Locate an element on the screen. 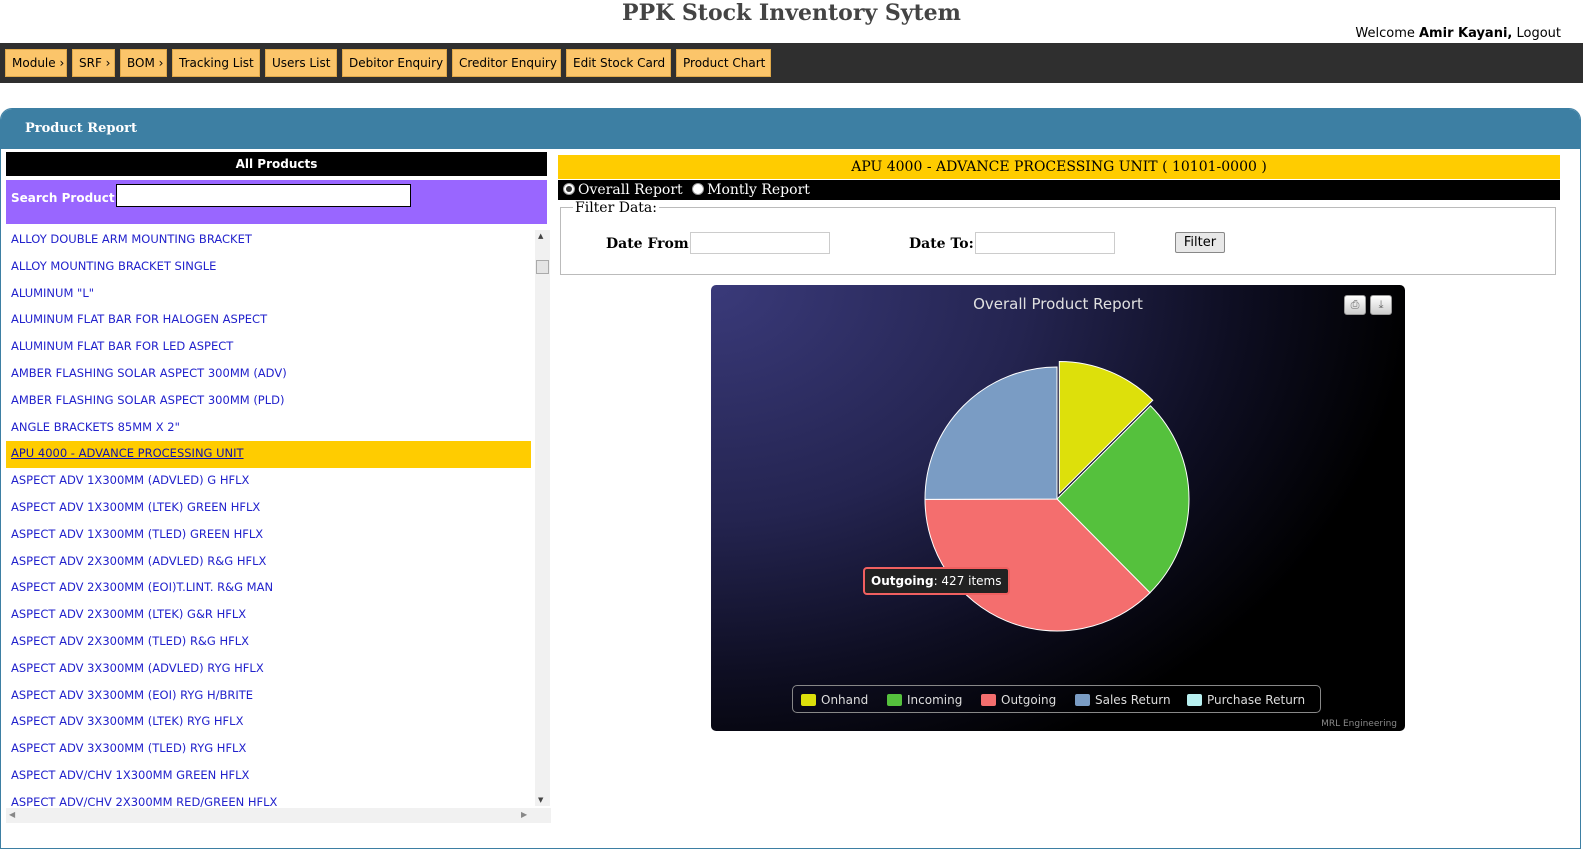 The image size is (1583, 851). legend-item: Onhand is located at coordinates (834, 700).